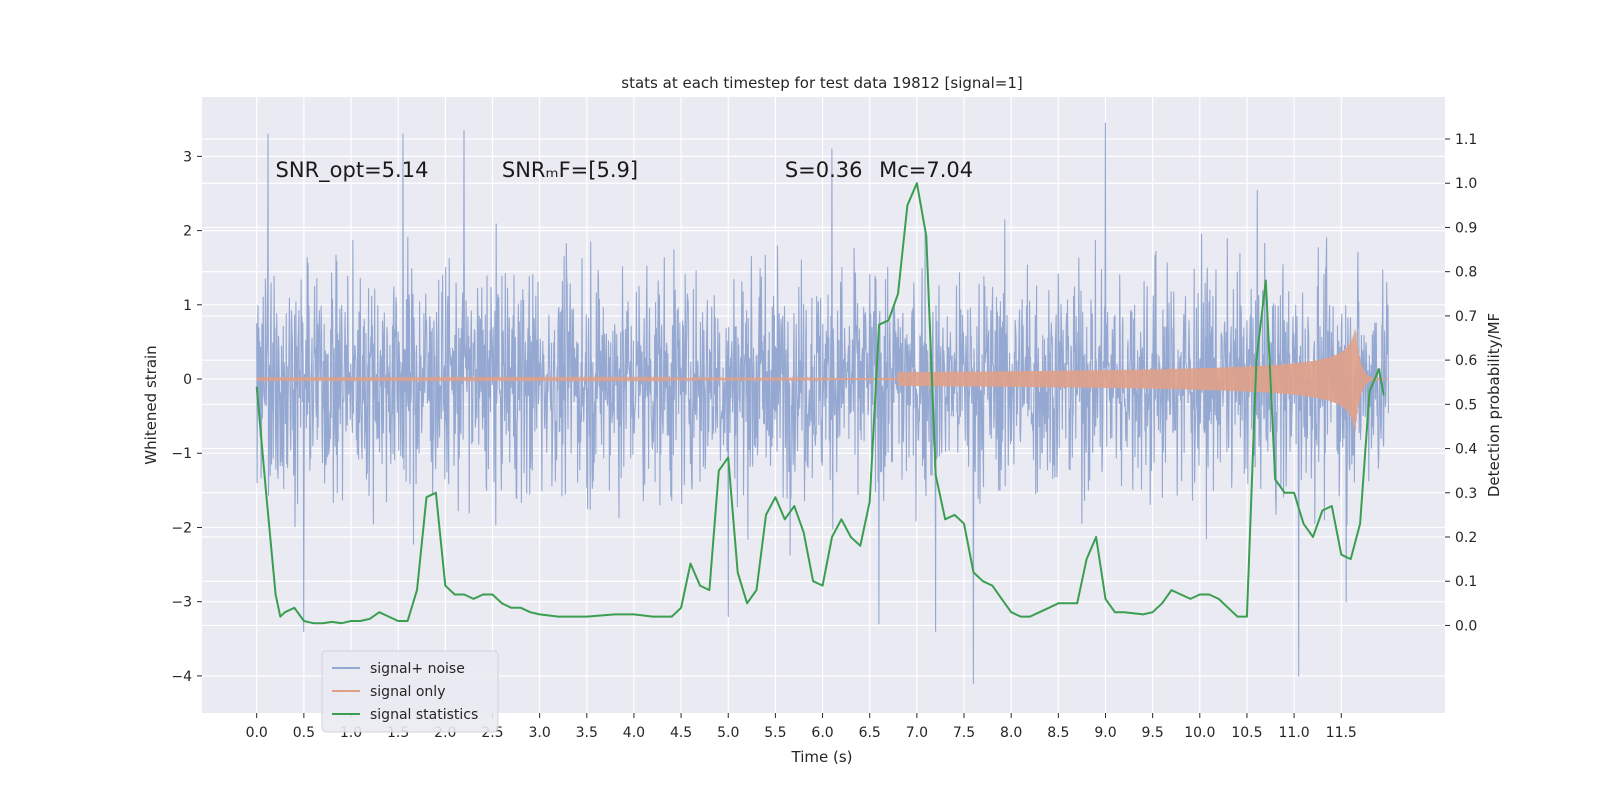  Describe the element at coordinates (1246, 733) in the screenshot. I see `x-tick-label: 10.5` at that location.